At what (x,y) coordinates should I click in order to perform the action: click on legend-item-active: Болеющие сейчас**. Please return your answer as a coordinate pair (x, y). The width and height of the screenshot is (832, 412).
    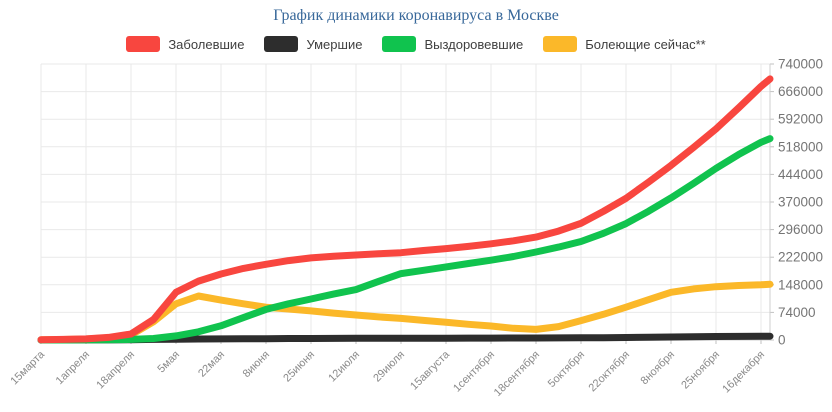
    Looking at the image, I should click on (624, 44).